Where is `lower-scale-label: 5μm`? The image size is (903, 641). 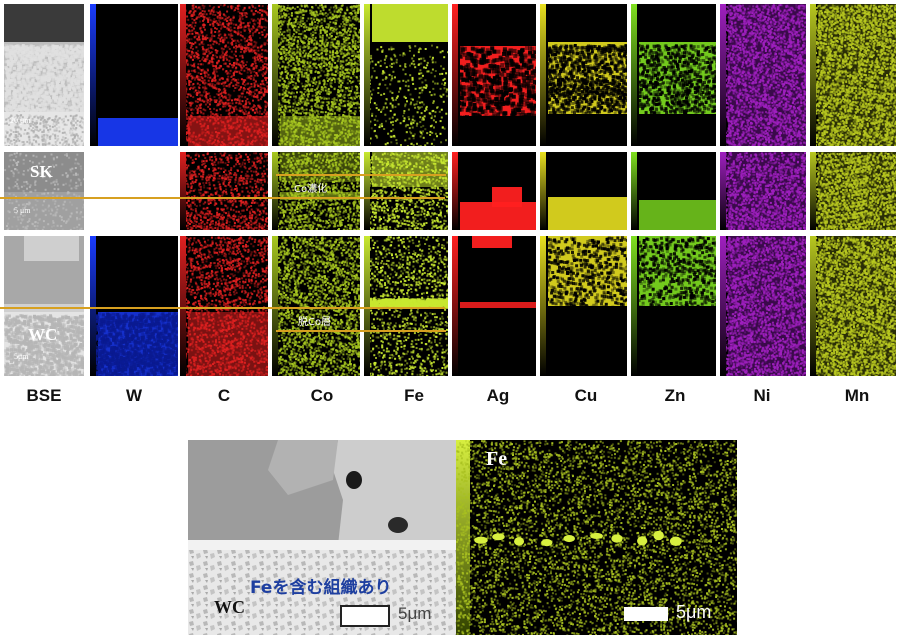
lower-scale-label: 5μm is located at coordinates (21, 356).